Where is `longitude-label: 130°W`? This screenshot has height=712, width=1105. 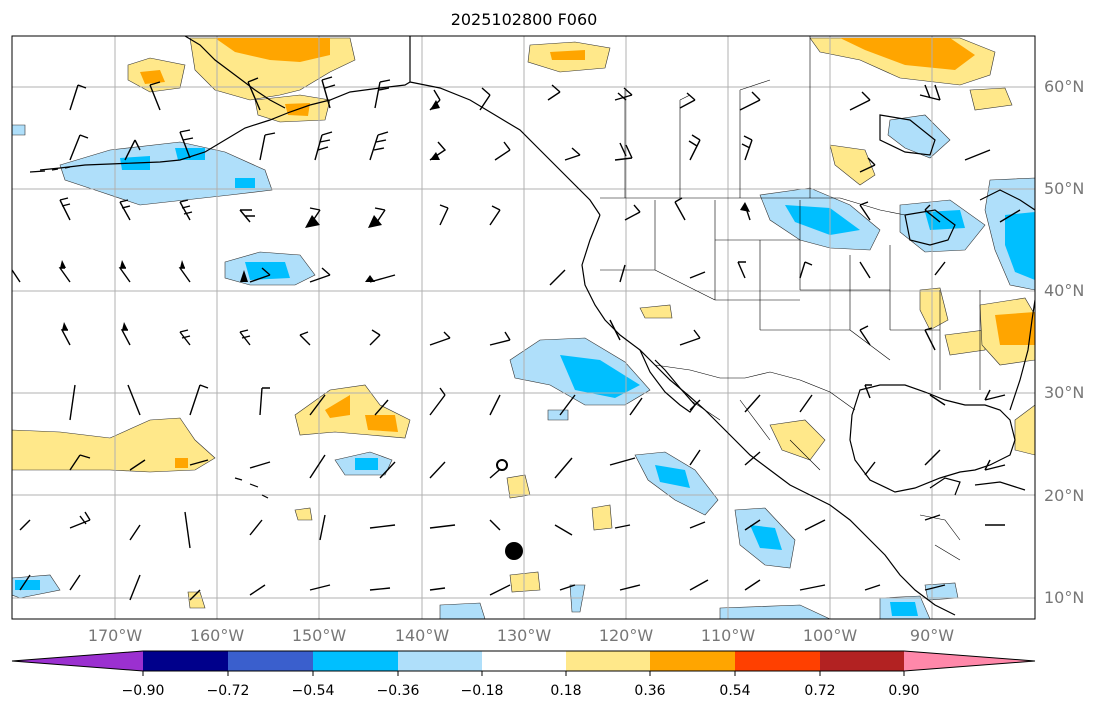 longitude-label: 130°W is located at coordinates (524, 635).